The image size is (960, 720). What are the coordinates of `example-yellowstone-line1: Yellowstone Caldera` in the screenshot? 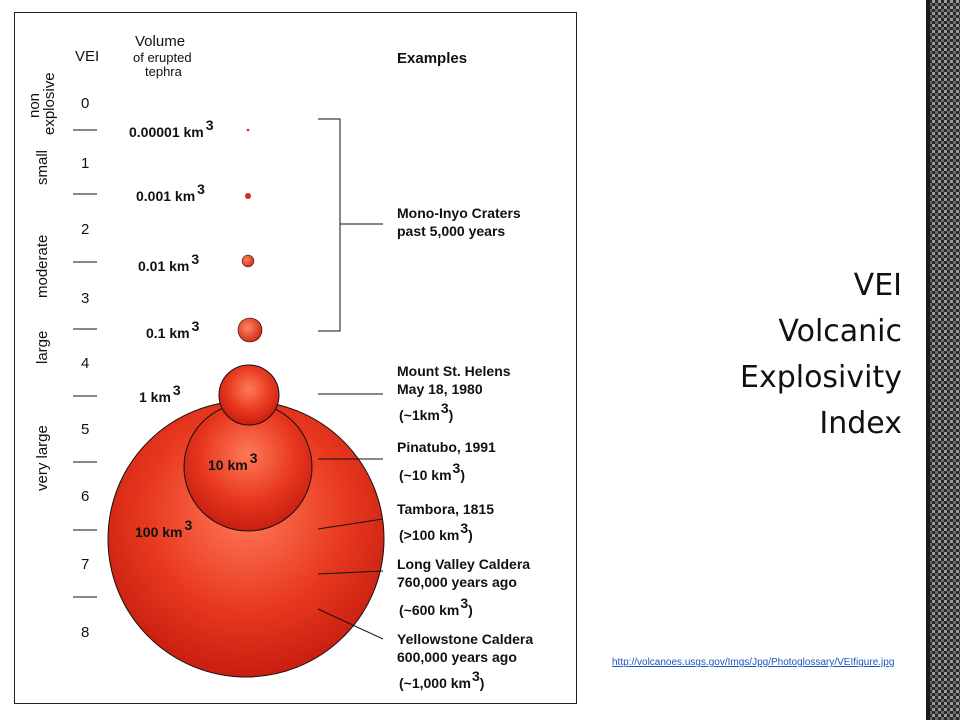 It's located at (465, 639).